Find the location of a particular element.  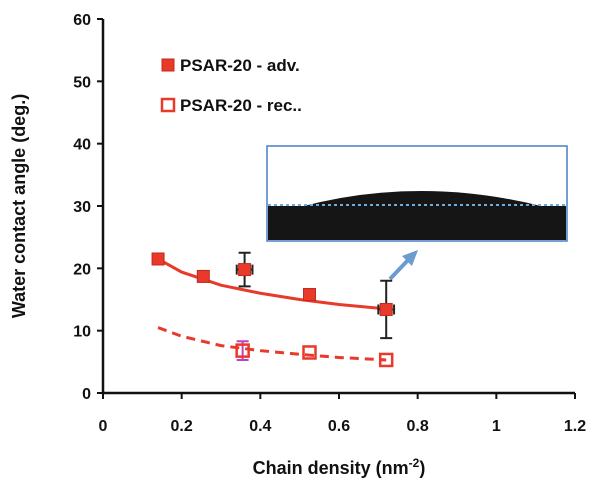

x-tick-label: 0.8 is located at coordinates (418, 426).